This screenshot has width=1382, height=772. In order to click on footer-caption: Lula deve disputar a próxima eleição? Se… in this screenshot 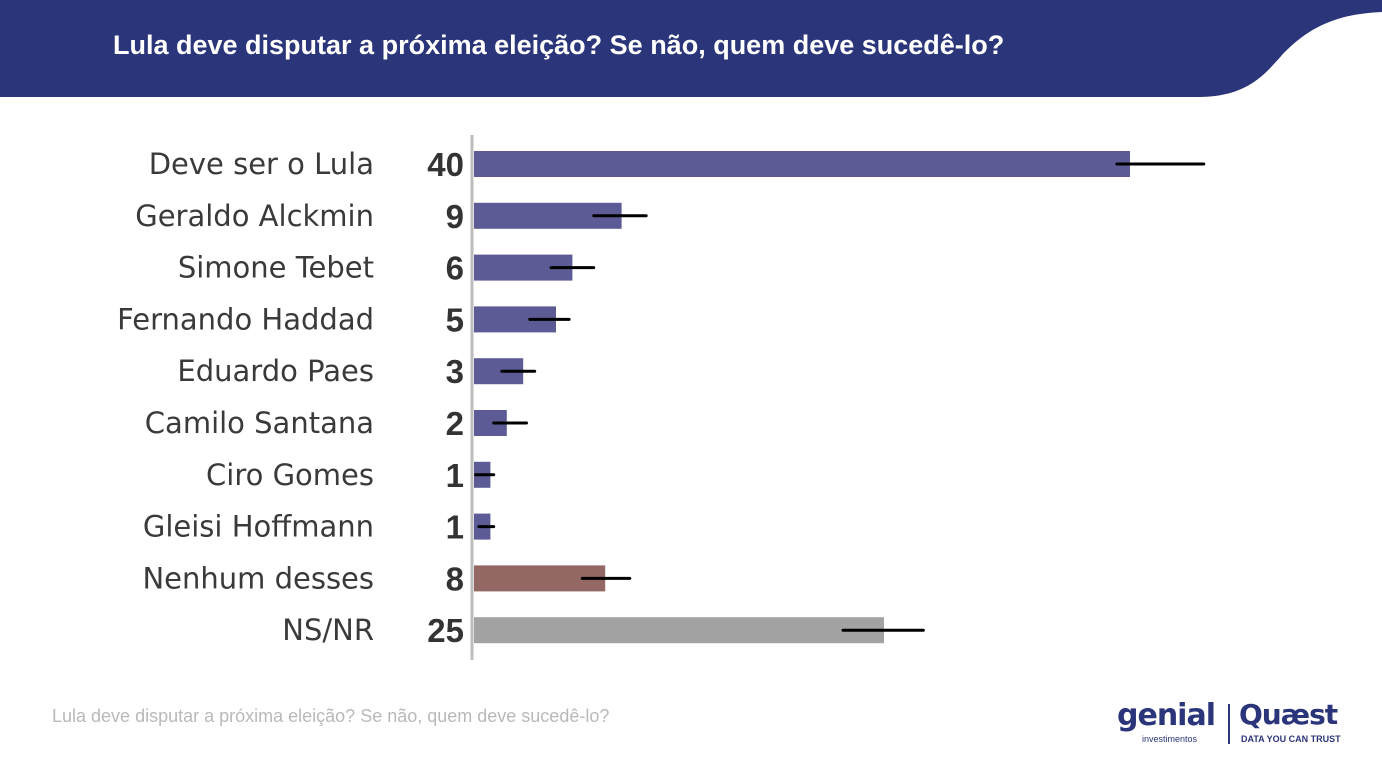, I will do `click(331, 716)`.